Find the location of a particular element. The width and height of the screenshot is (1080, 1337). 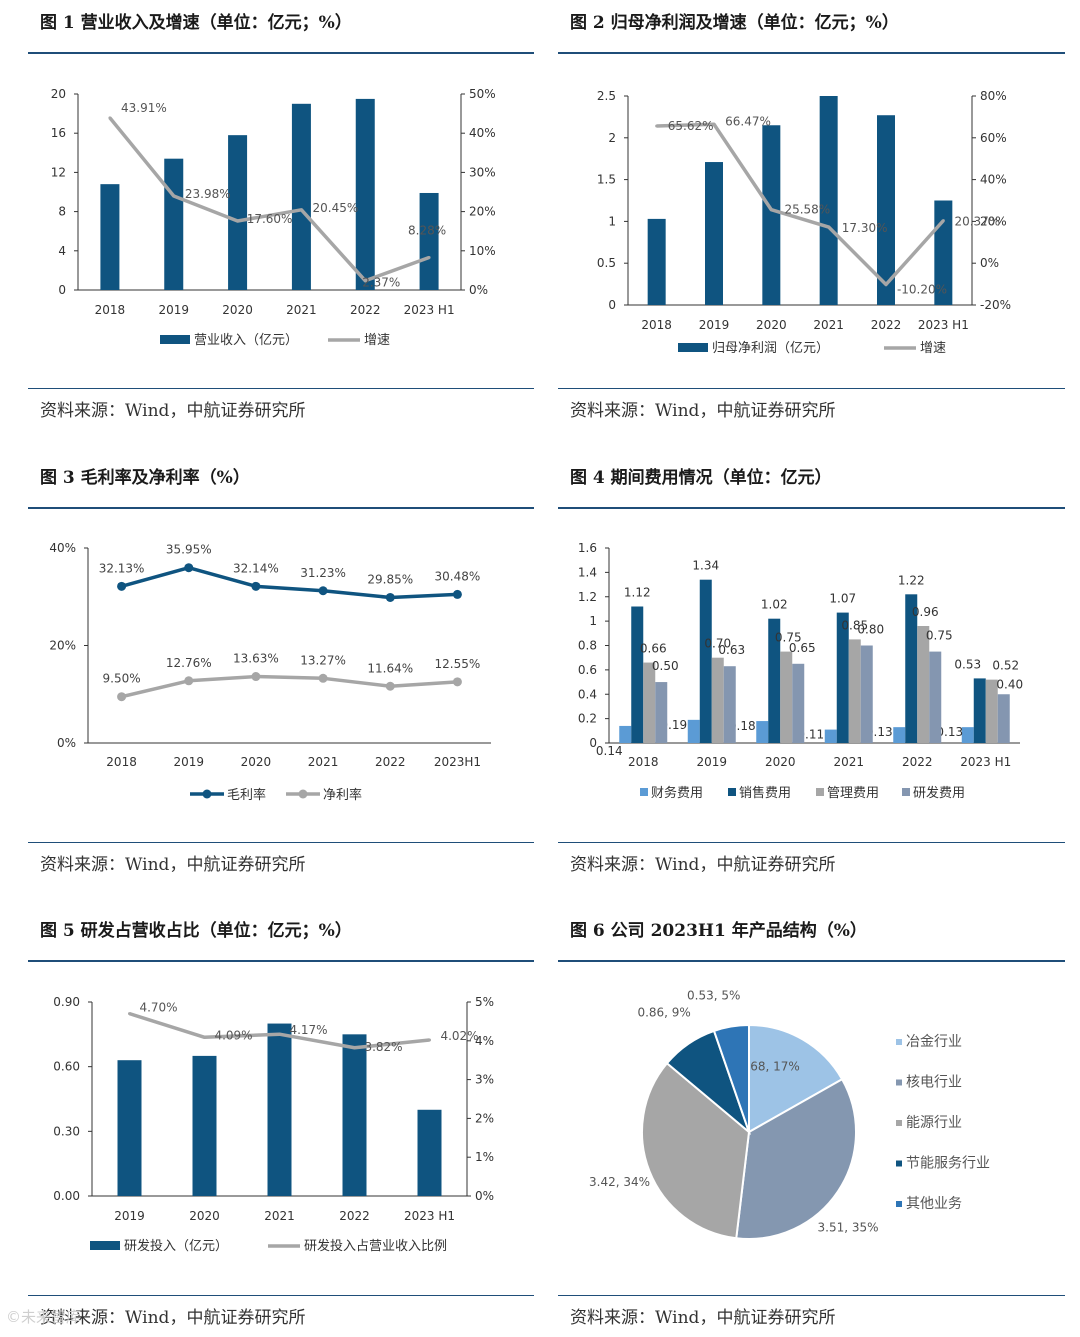

data-label: 13.27% is located at coordinates (323, 660).